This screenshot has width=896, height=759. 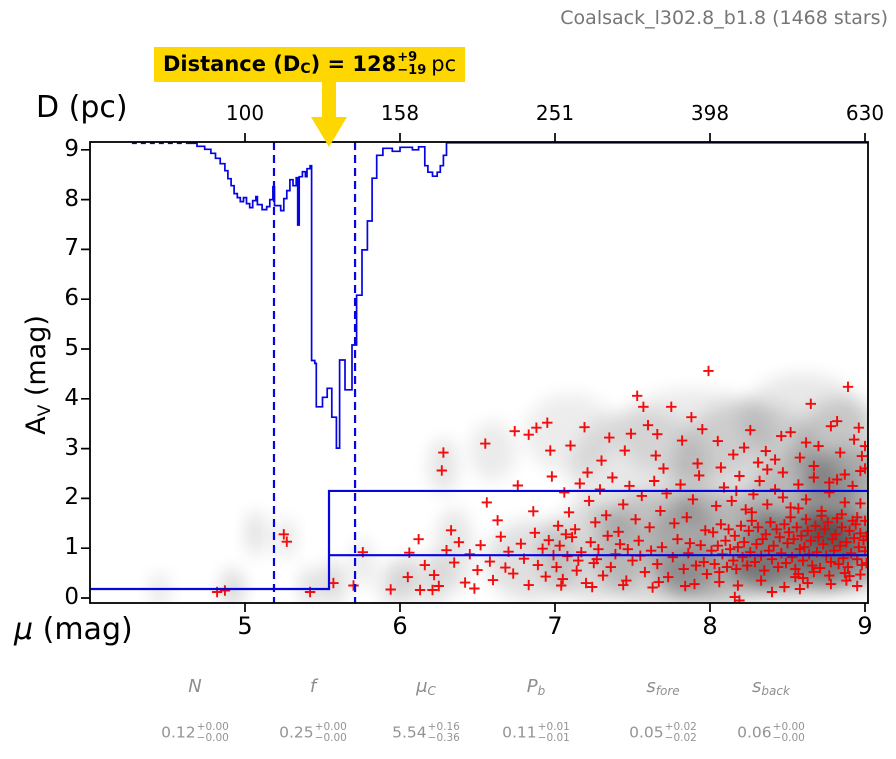 What do you see at coordinates (353, 64) in the screenshot?
I see `distance-annotation-value: ) = 128` at bounding box center [353, 64].